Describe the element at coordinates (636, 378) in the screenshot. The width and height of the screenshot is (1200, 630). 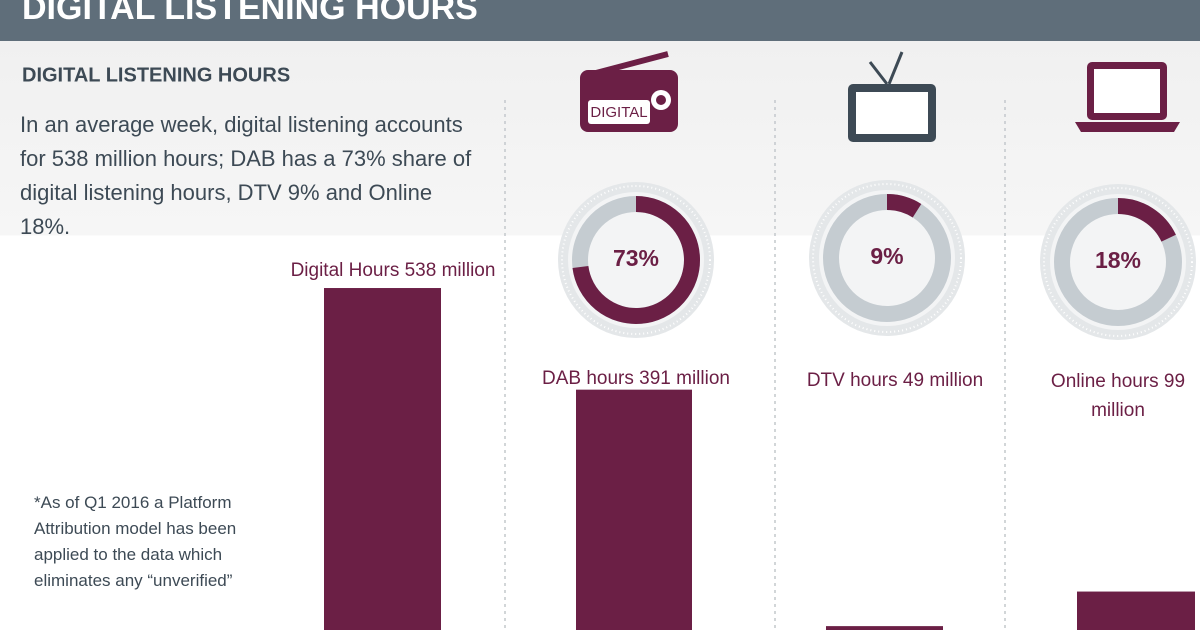
I see `bar-label: DAB hours 391 million` at that location.